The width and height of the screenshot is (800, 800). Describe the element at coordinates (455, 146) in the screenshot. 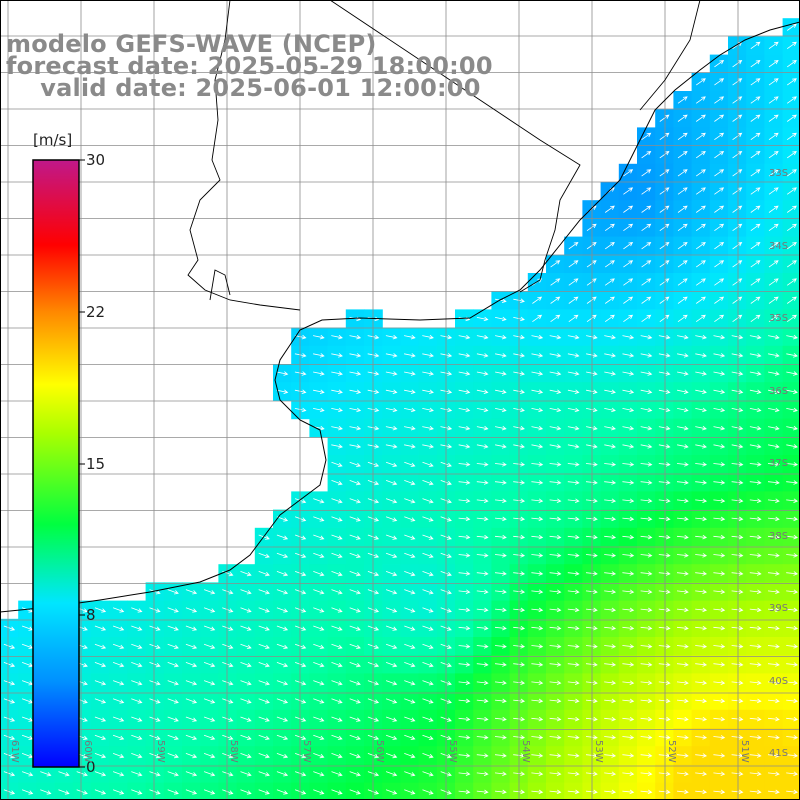

I see `border-line` at that location.